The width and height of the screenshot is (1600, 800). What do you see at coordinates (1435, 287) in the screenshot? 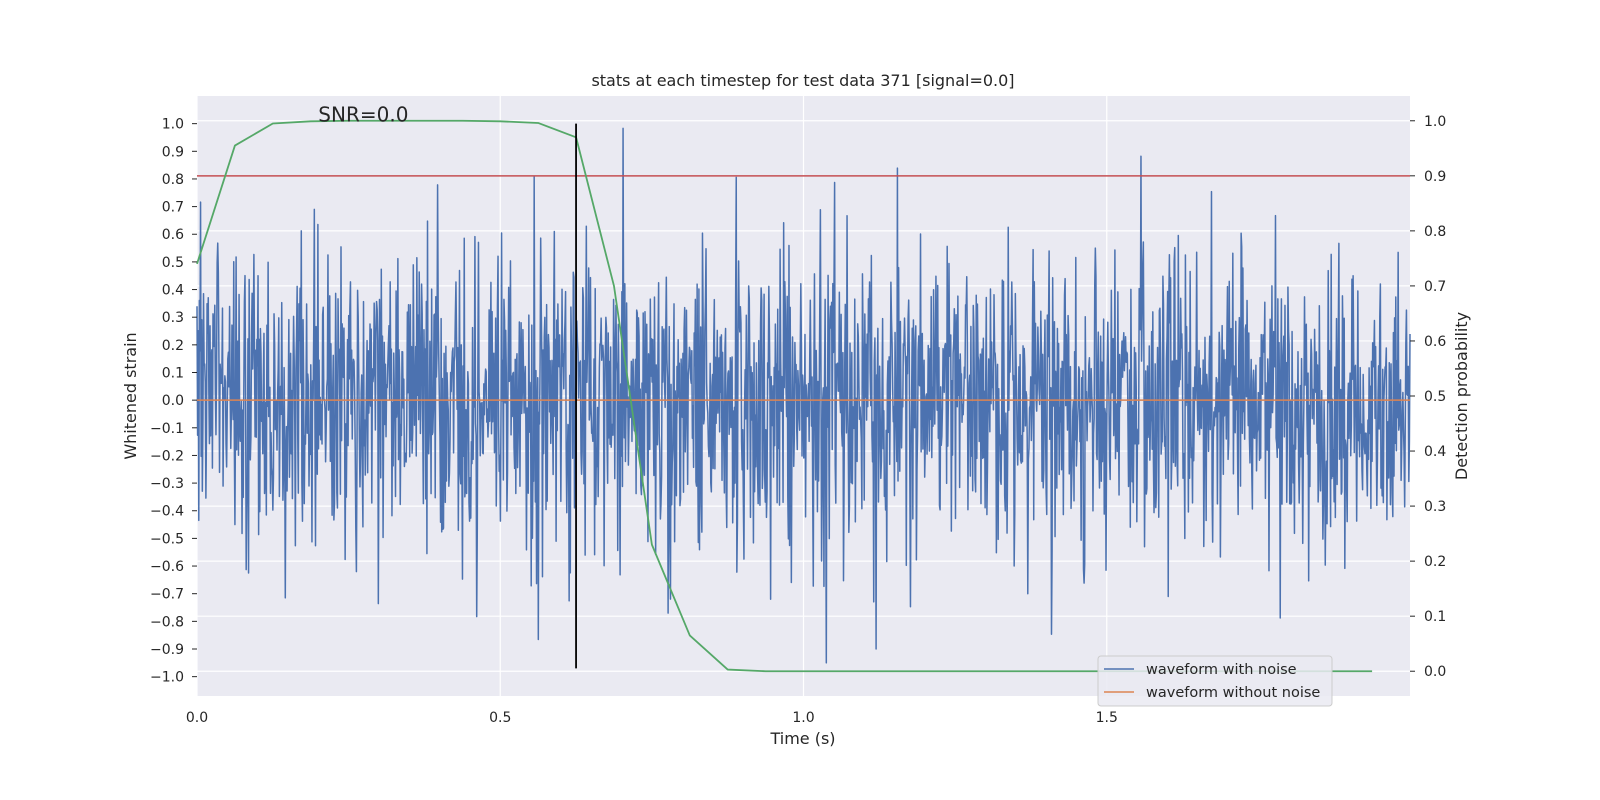
I see `y2-tick-label: 0.7` at bounding box center [1435, 287].